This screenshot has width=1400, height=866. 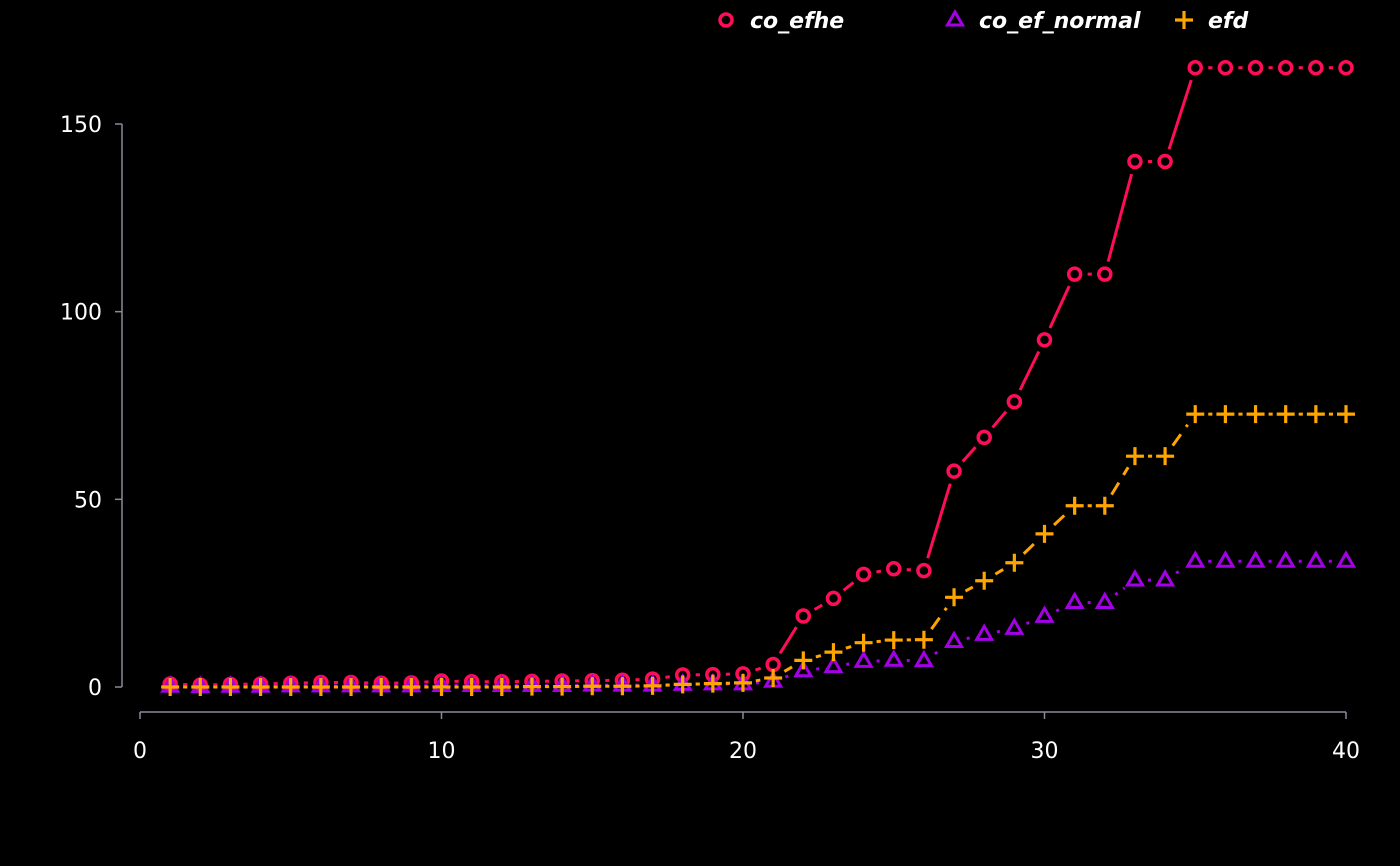 I want to click on x-tick-label: 10, so click(x=442, y=751).